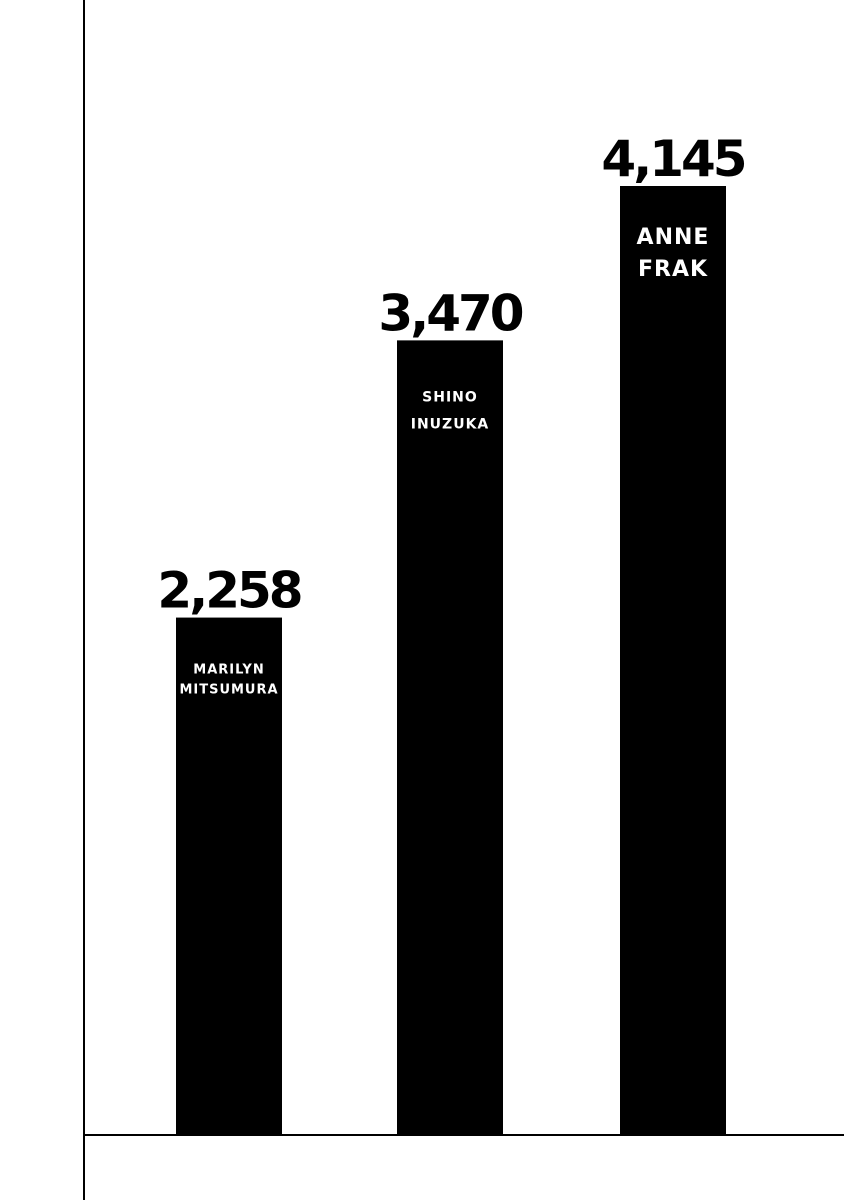 This screenshot has width=844, height=1200. What do you see at coordinates (450, 313) in the screenshot?
I see `value-label: 3,470` at bounding box center [450, 313].